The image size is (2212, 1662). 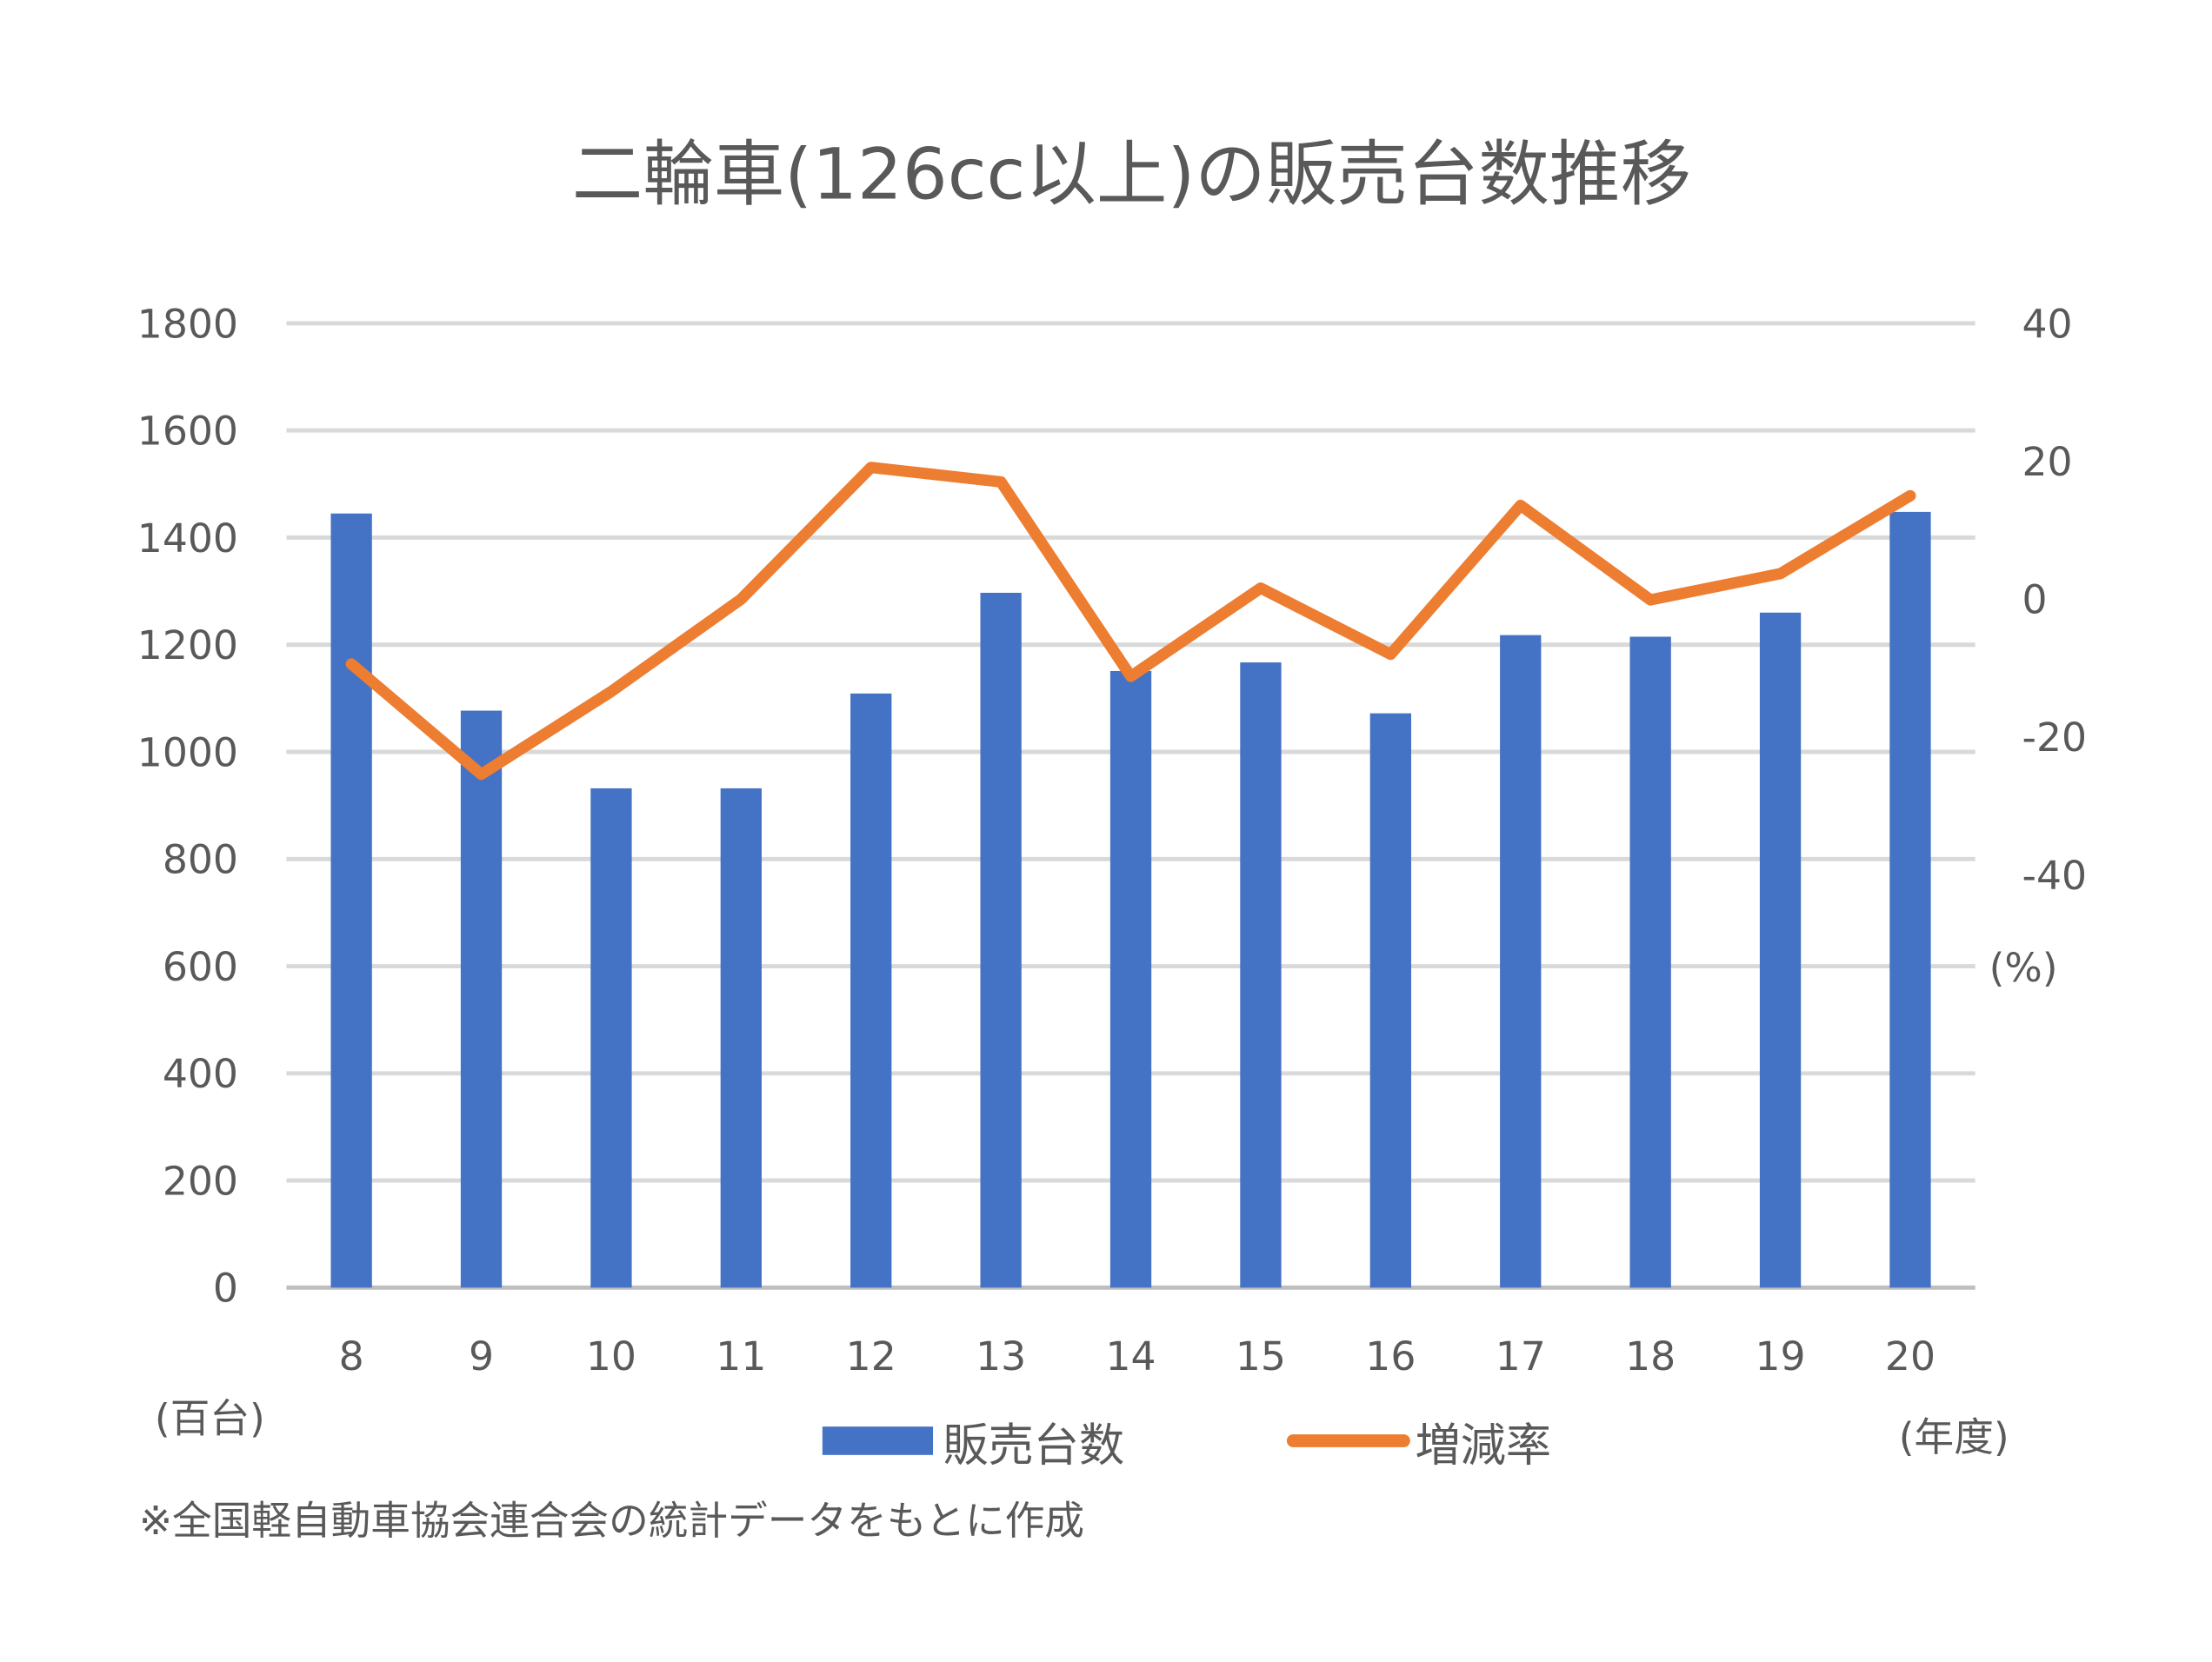 I want to click on x-tick-label: 15, so click(x=1261, y=1356).